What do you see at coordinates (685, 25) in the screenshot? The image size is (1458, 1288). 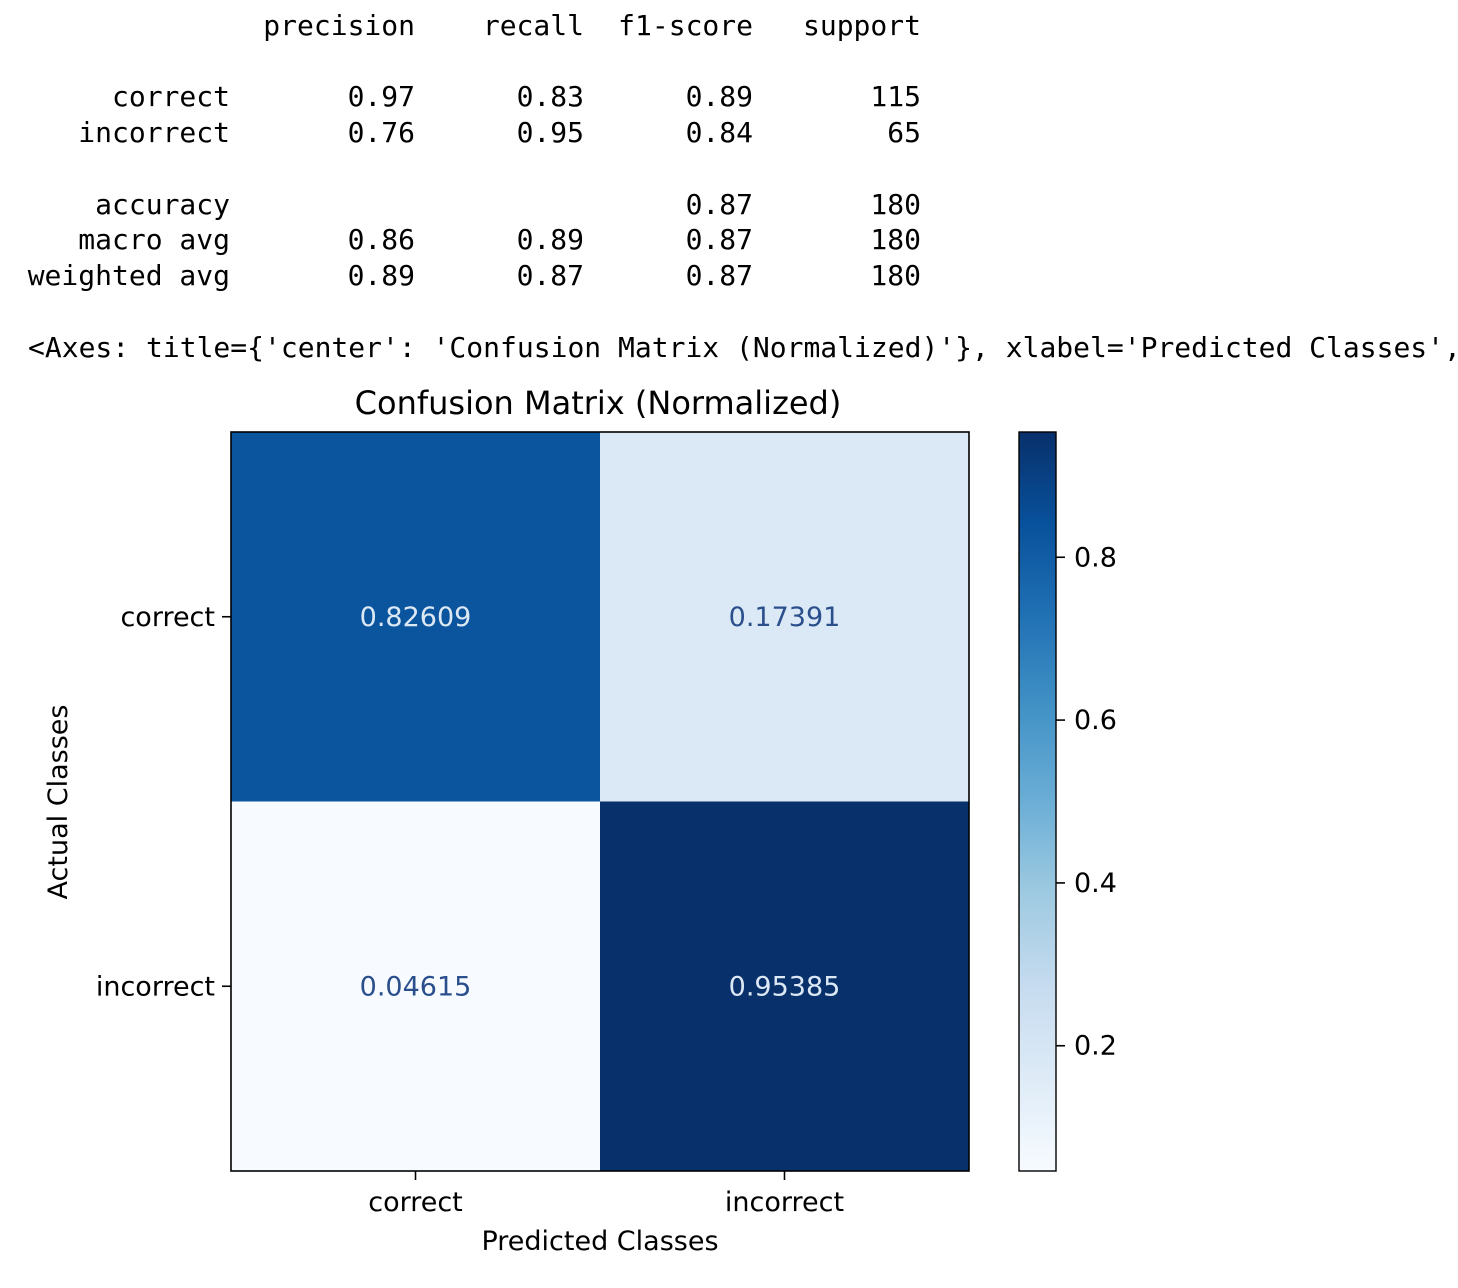 I see `report-header: f1-score` at bounding box center [685, 25].